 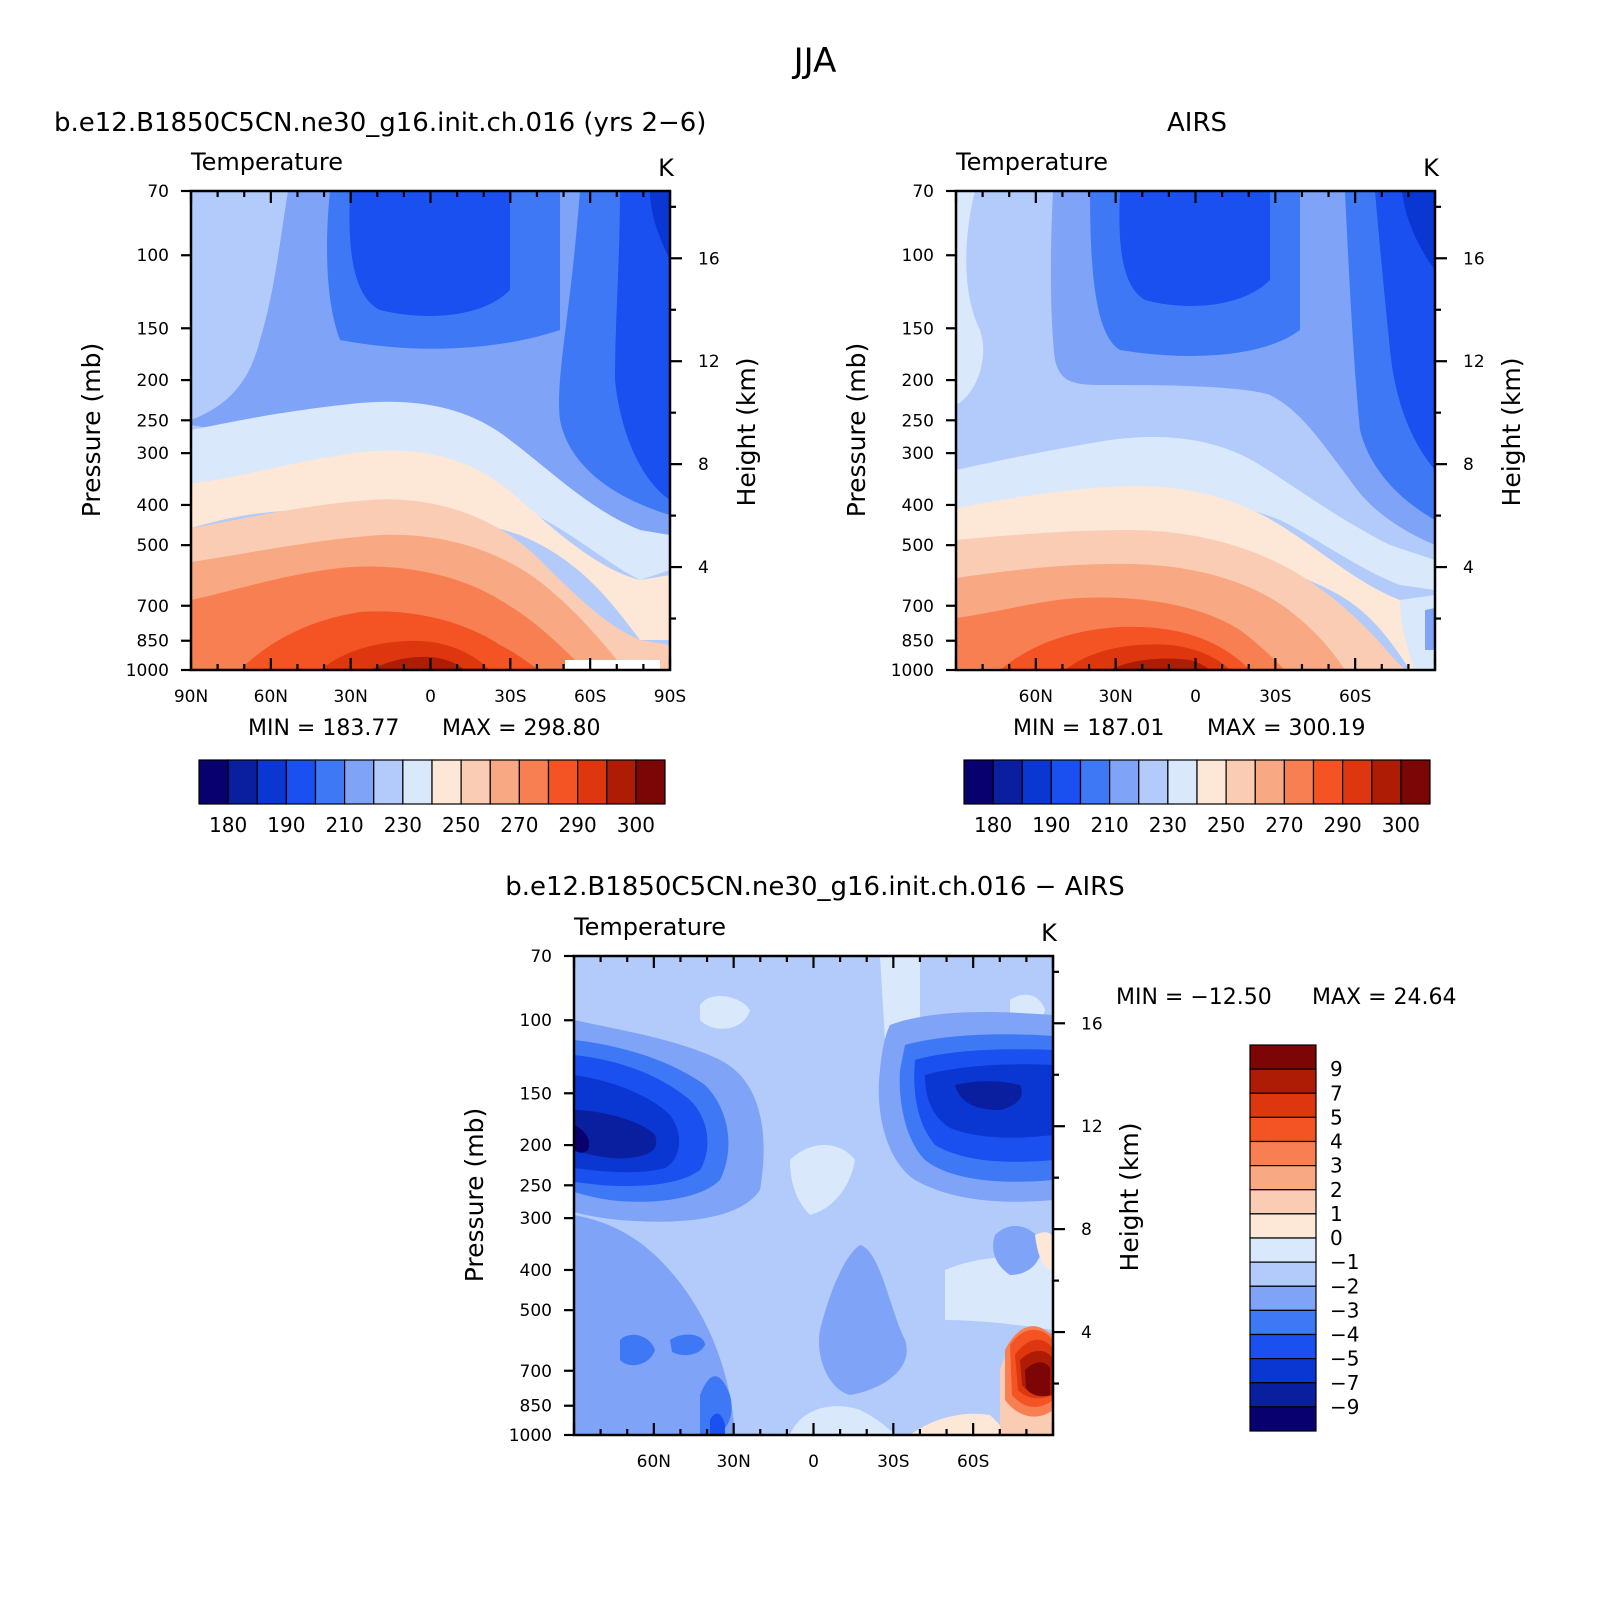 I want to click on band-above-9-bottomright, so click(x=1037, y=1379).